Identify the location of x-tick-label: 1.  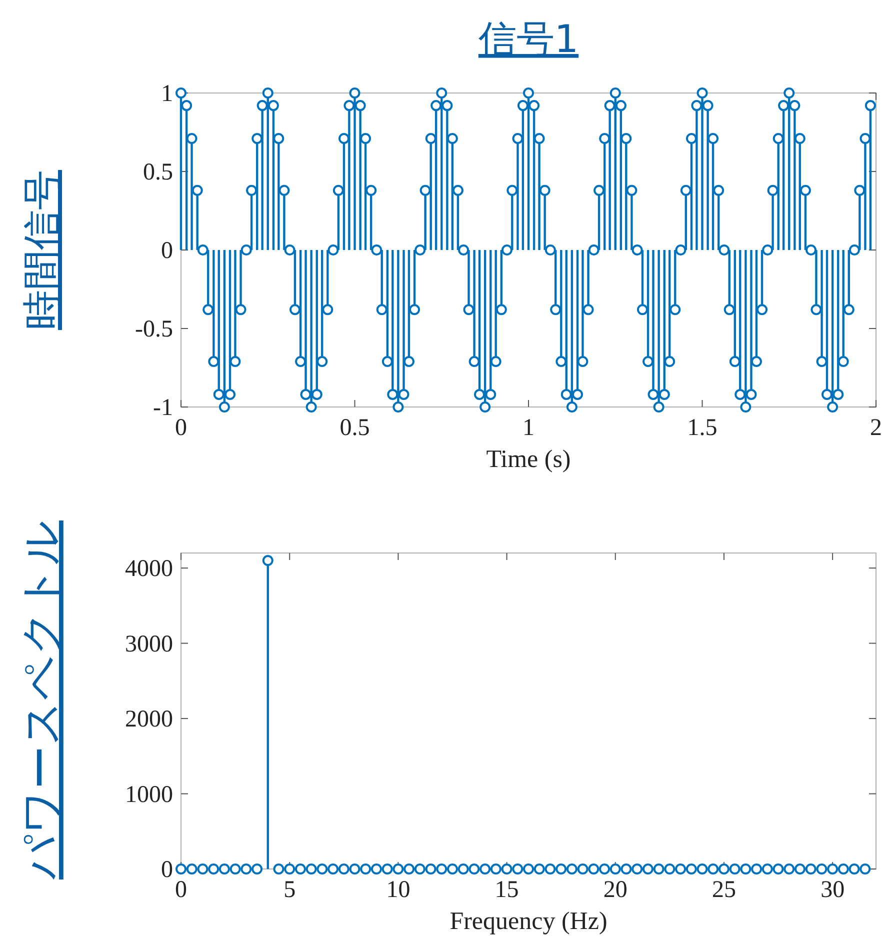
(528, 428).